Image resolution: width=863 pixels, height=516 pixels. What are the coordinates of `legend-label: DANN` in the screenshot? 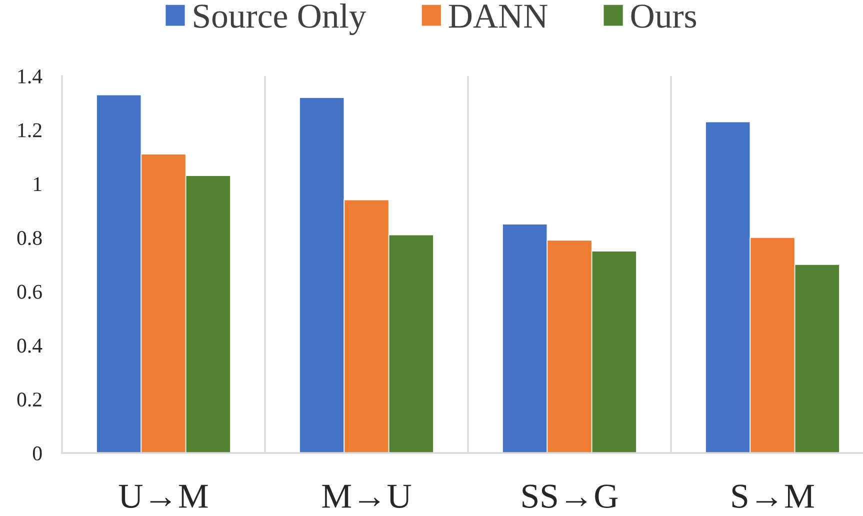 It's located at (498, 16).